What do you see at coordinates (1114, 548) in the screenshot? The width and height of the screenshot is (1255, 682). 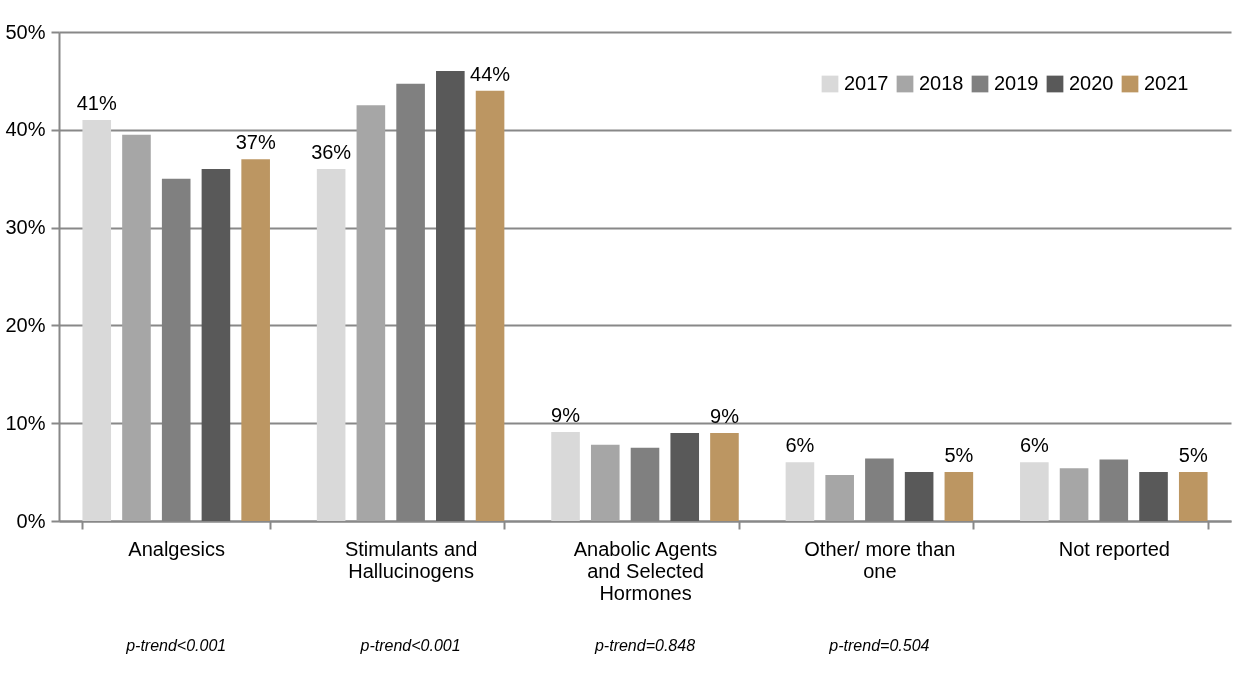 I see `x-tick-label: Not reported` at bounding box center [1114, 548].